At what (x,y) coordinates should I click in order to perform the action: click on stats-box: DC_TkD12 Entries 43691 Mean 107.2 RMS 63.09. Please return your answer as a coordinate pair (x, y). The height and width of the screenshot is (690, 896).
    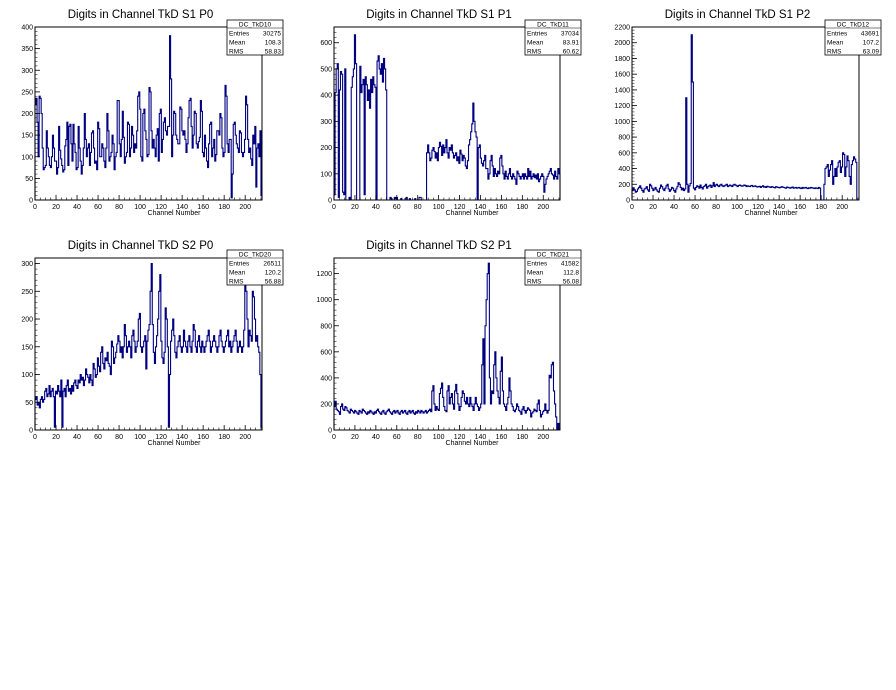
    Looking at the image, I should click on (853, 37).